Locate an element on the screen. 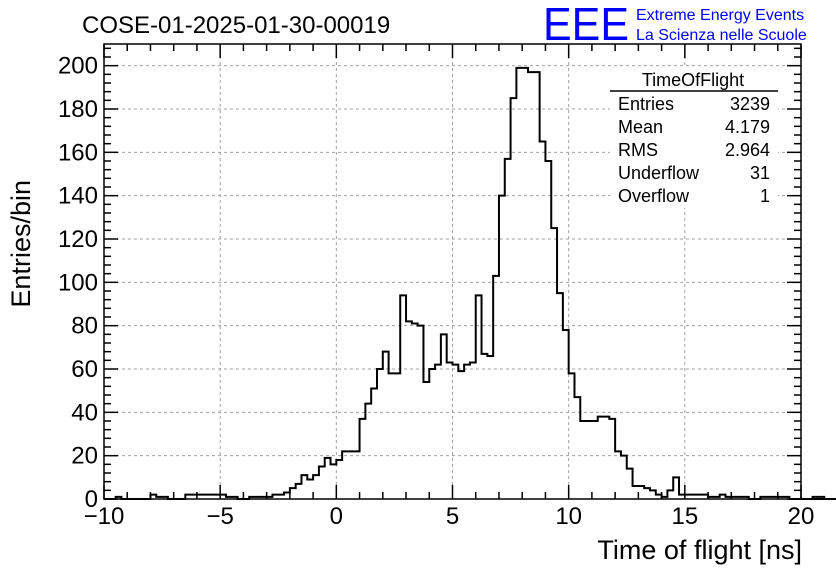 The height and width of the screenshot is (572, 836). y-tick-label: 140 is located at coordinates (78, 196).